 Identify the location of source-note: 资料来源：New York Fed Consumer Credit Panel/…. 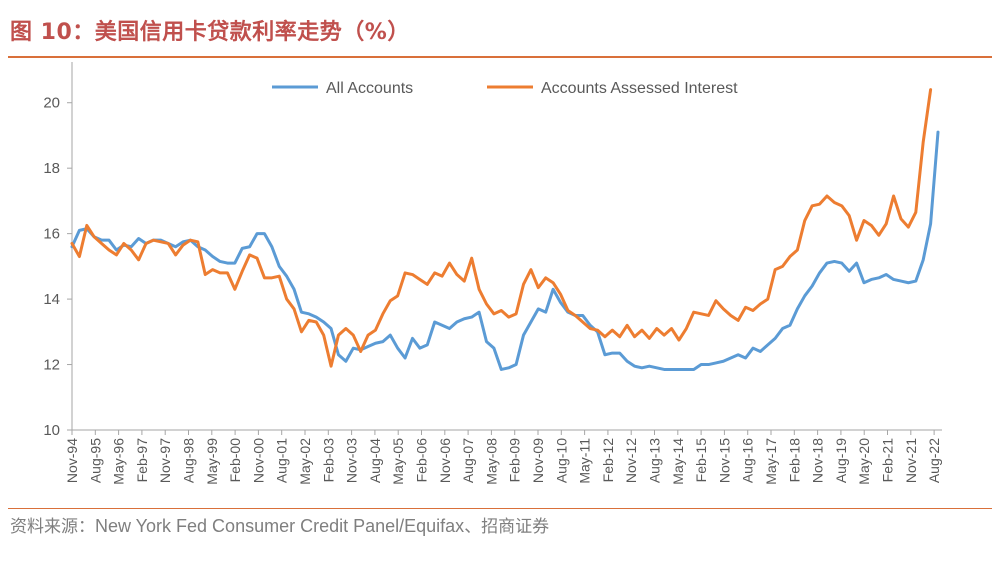
(279, 524).